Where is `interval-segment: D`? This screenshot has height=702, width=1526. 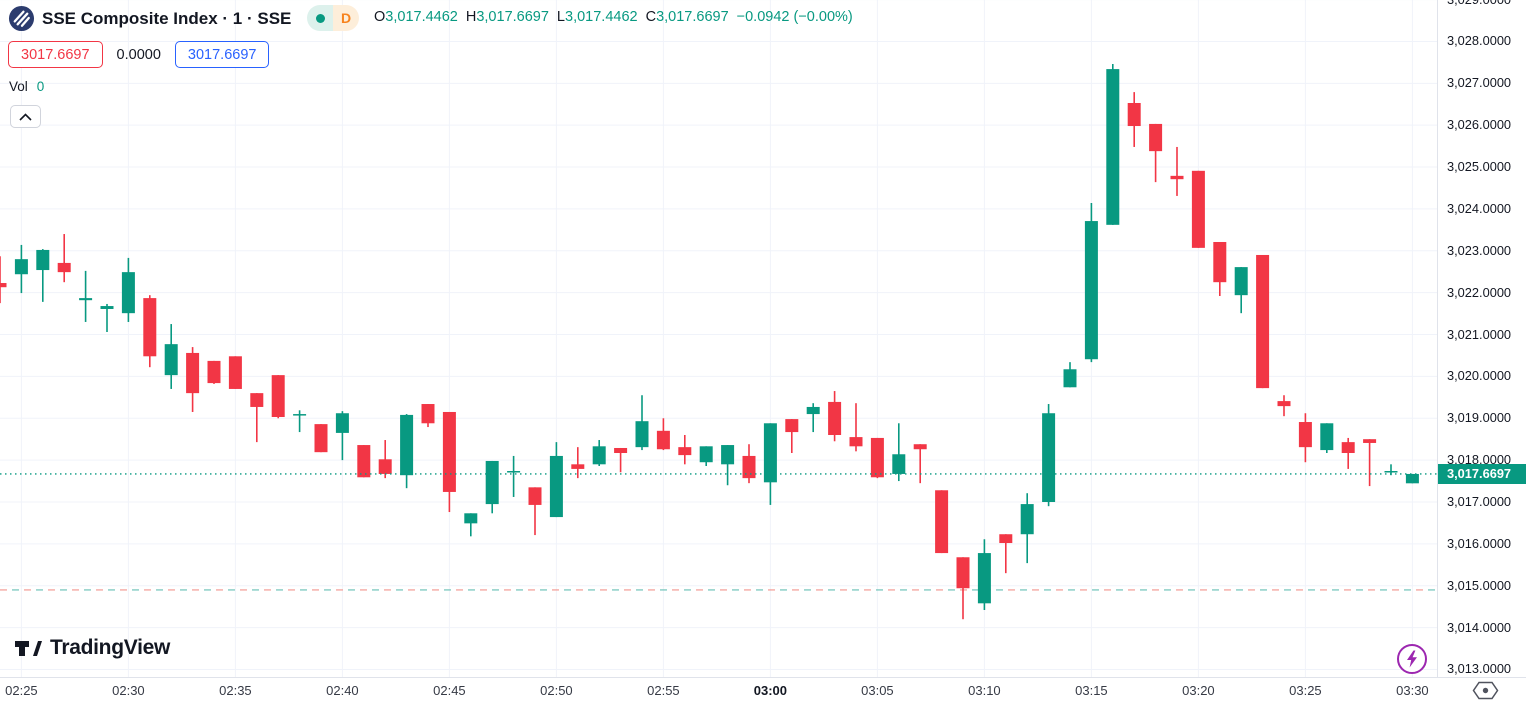 interval-segment: D is located at coordinates (346, 18).